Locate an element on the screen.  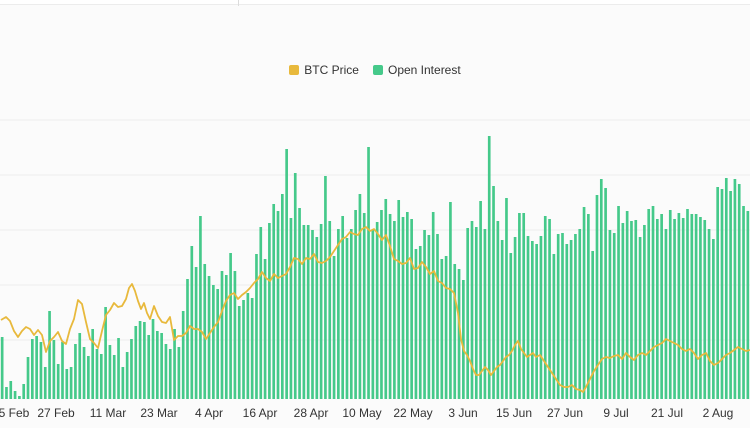
chart-legend: BTC Price Open Interest is located at coordinates (375, 70).